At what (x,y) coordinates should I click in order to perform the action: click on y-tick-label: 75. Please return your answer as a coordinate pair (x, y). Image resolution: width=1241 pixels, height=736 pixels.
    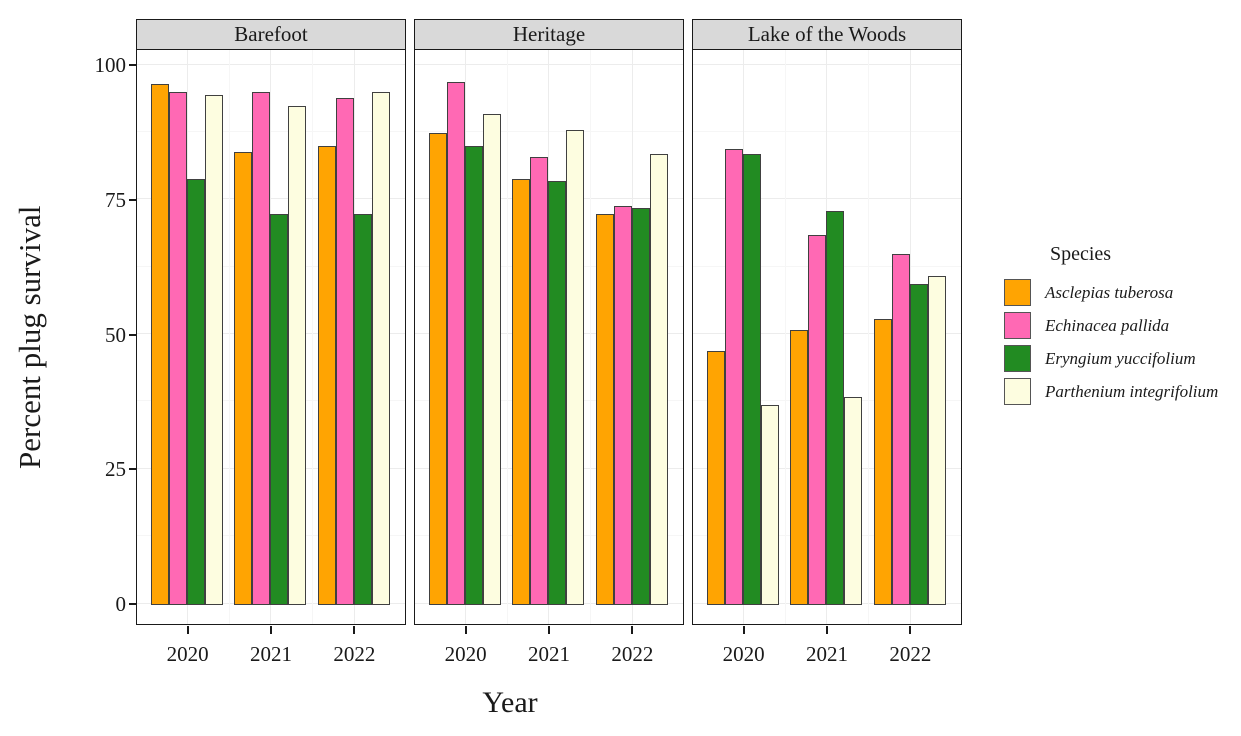
    Looking at the image, I should click on (115, 199).